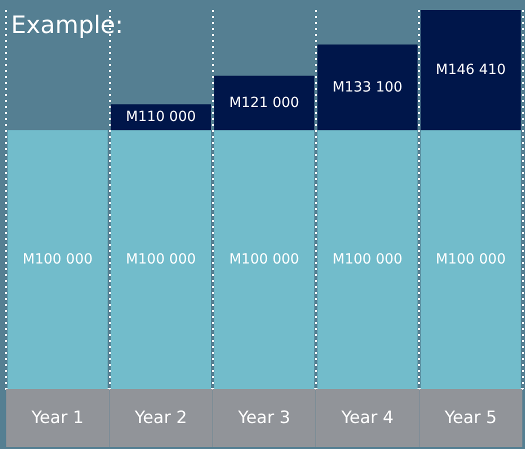 This screenshot has width=525, height=449. What do you see at coordinates (367, 87) in the screenshot?
I see `data-label: M133 100` at bounding box center [367, 87].